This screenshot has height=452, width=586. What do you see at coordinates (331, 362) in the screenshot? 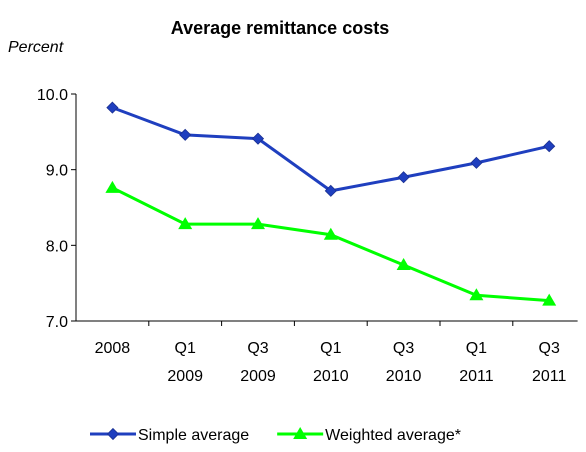
I see `x-tick-label: Q1 2010` at bounding box center [331, 362].